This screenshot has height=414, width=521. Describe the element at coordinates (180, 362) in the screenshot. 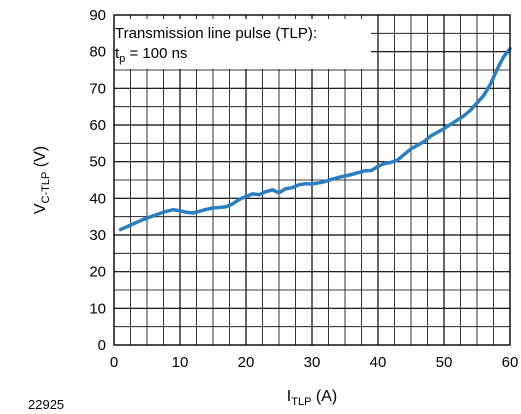

I see `x-tick-label: 10` at that location.